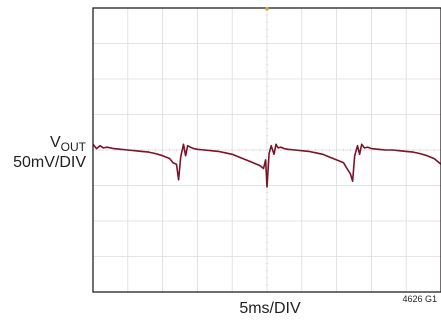 The image size is (441, 324). I want to click on y-axis-signal-subscript: OUT, so click(73, 147).